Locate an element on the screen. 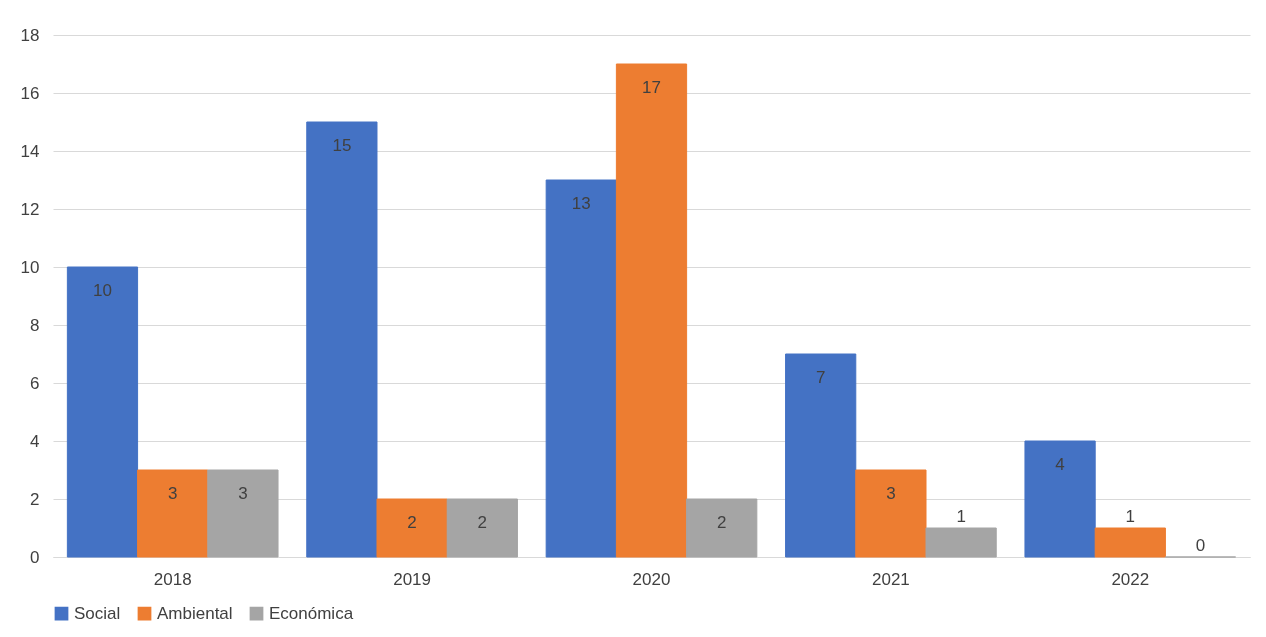 The image size is (1266, 637). x-tick-label: 2019 is located at coordinates (412, 579).